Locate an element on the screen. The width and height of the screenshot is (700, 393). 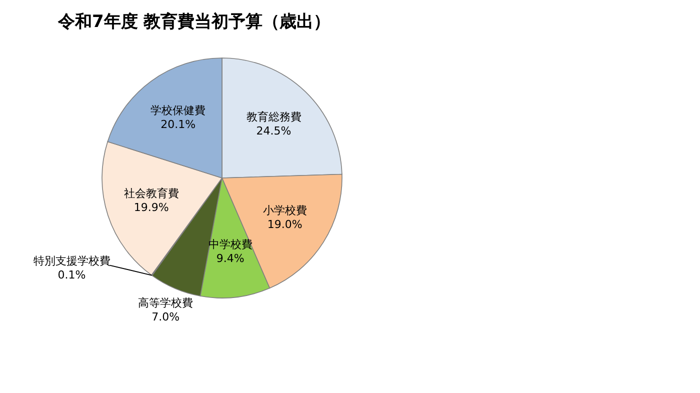
chart-title: 令和7年度 教育費当初予算（歳出） is located at coordinates (194, 21).